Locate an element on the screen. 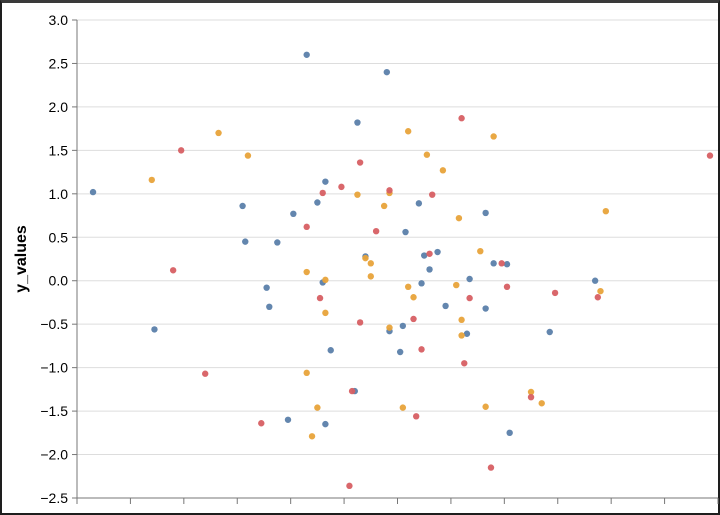 Image resolution: width=720 pixels, height=515 pixels. y-tick-label: 0.0 is located at coordinates (59, 281).